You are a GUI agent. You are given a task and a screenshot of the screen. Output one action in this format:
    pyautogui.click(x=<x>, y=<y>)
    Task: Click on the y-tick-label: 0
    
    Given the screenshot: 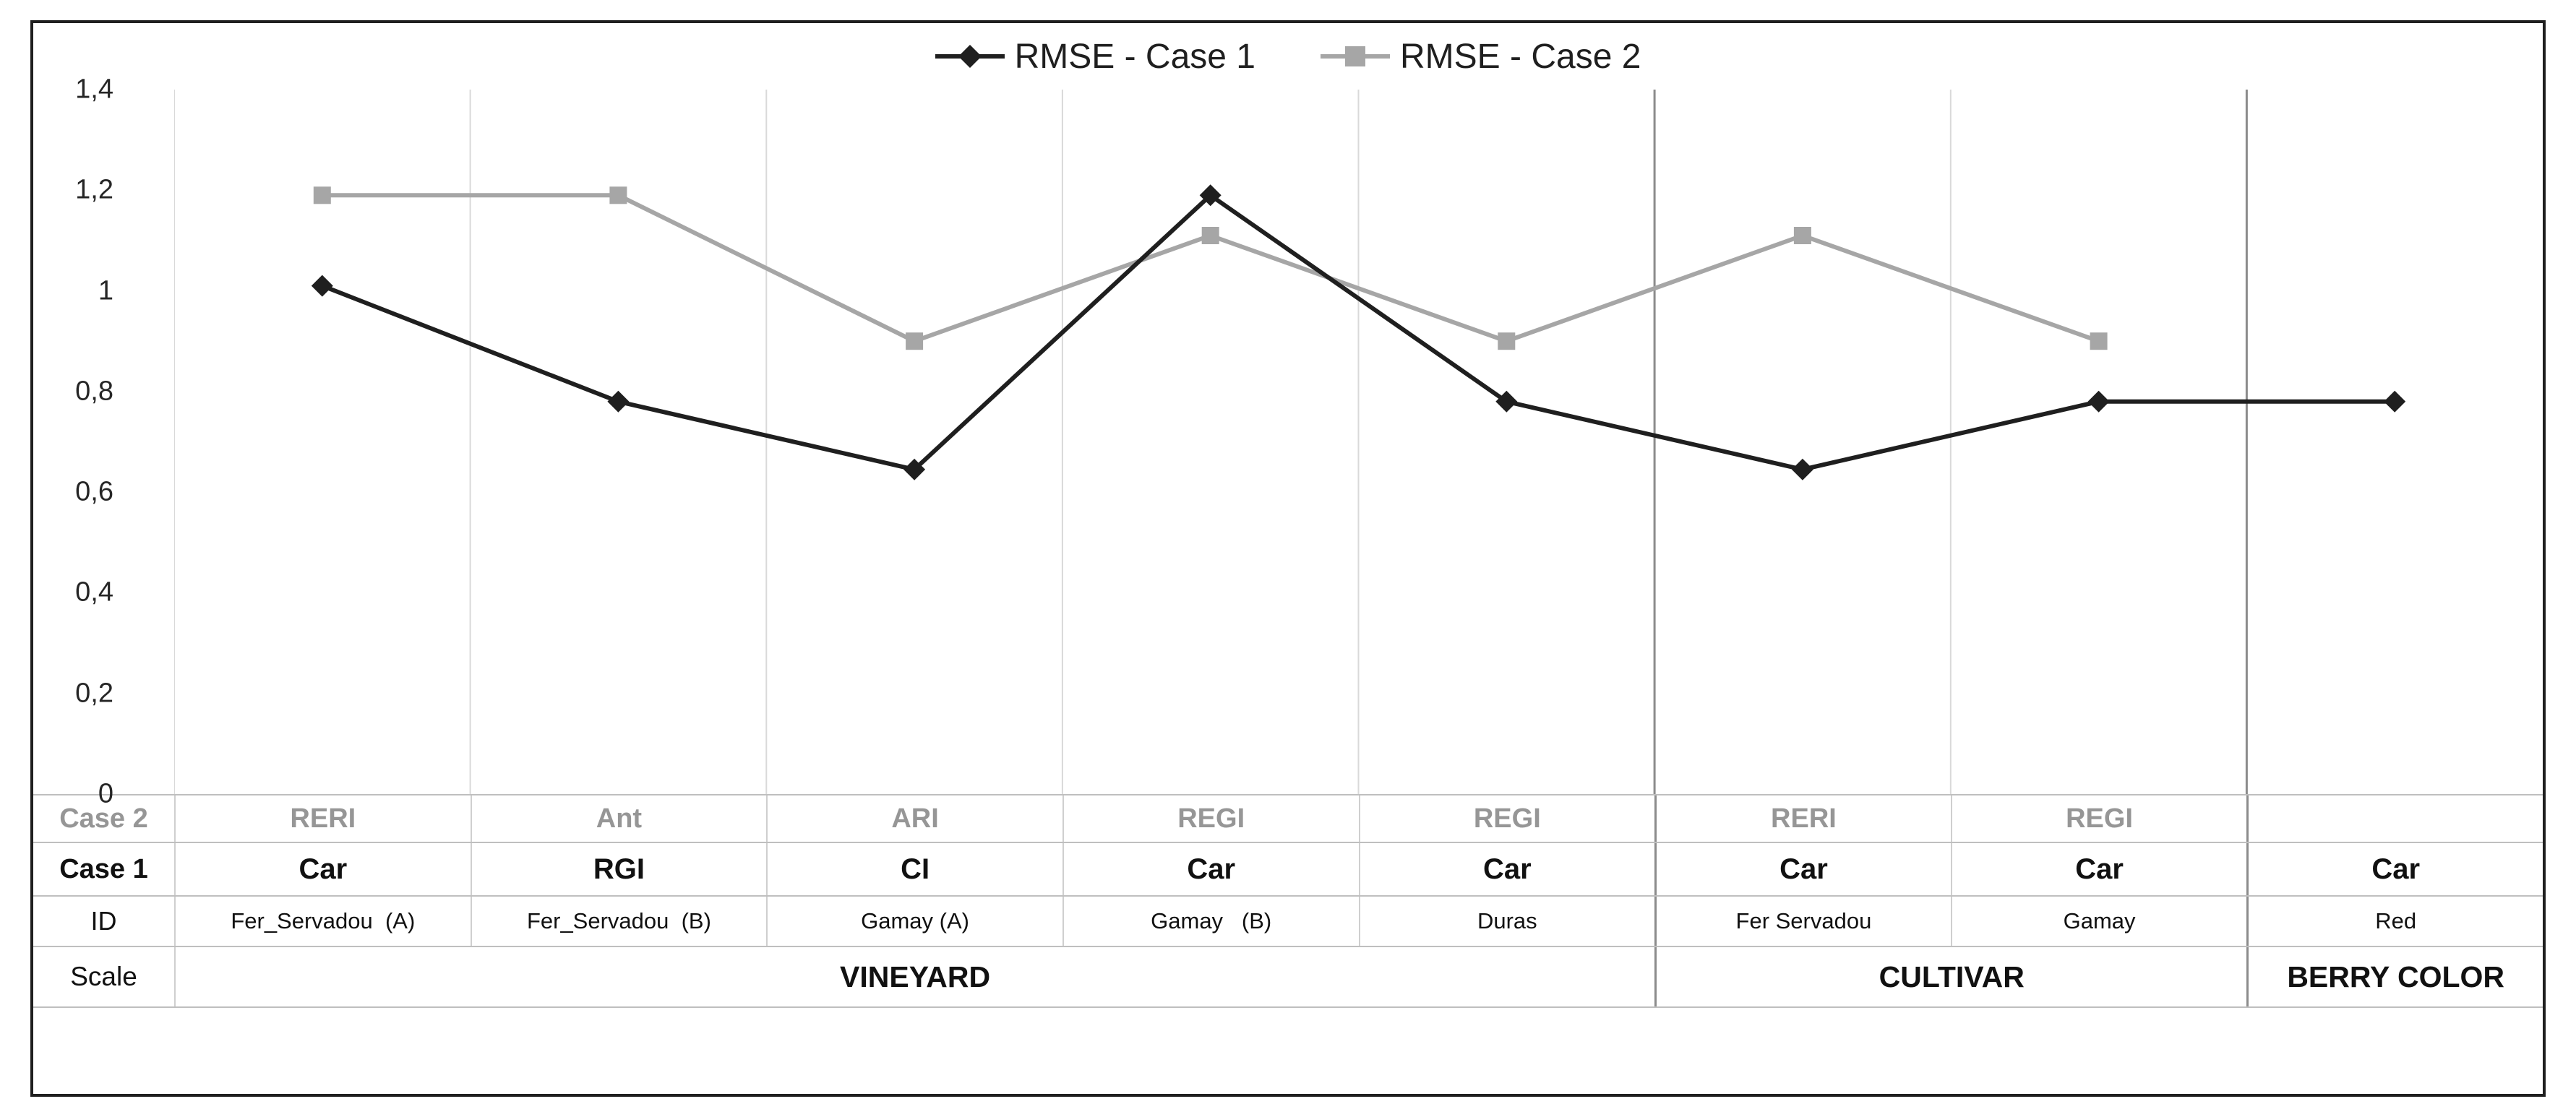 What is the action you would take?
    pyautogui.click(x=106, y=793)
    